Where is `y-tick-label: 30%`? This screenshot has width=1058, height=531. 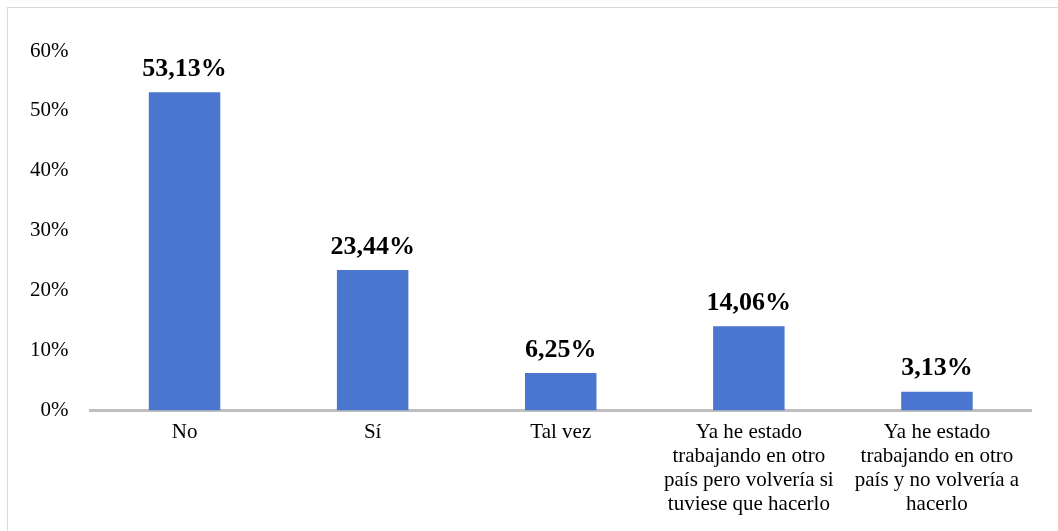 y-tick-label: 30% is located at coordinates (49, 229).